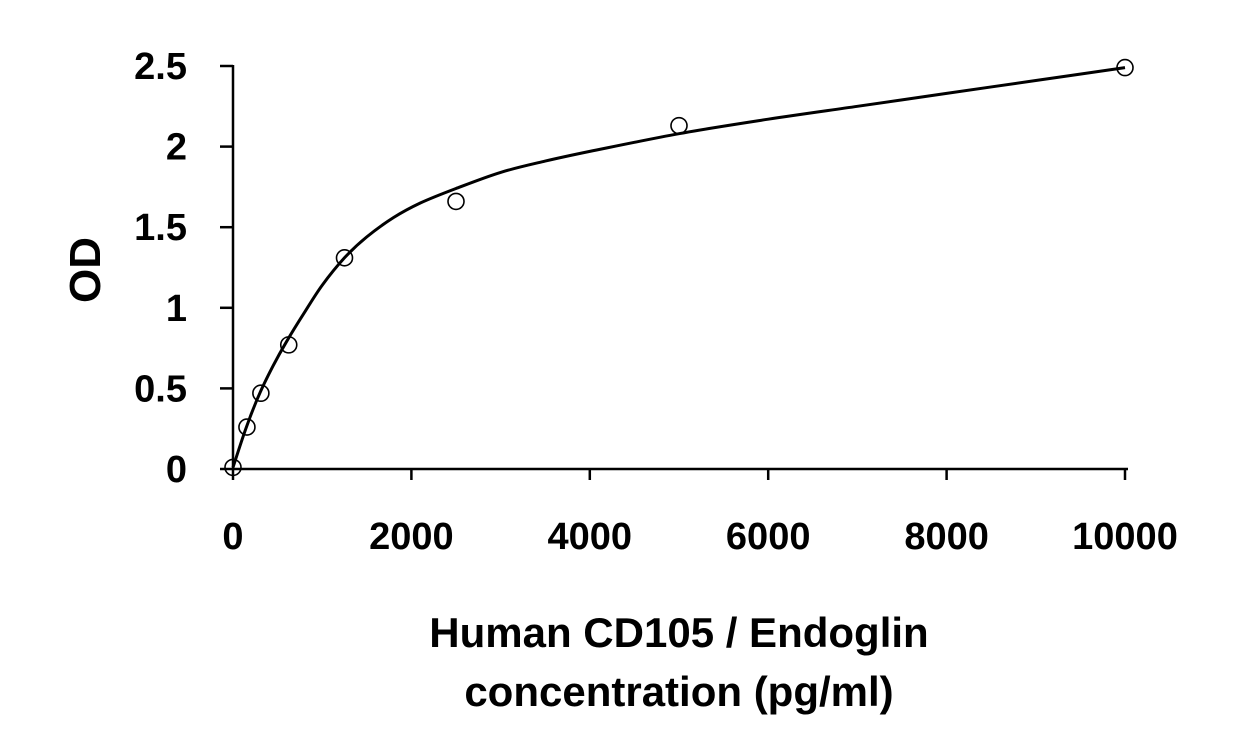 The height and width of the screenshot is (750, 1245). What do you see at coordinates (1125, 537) in the screenshot?
I see `x-tick-label: 10000` at bounding box center [1125, 537].